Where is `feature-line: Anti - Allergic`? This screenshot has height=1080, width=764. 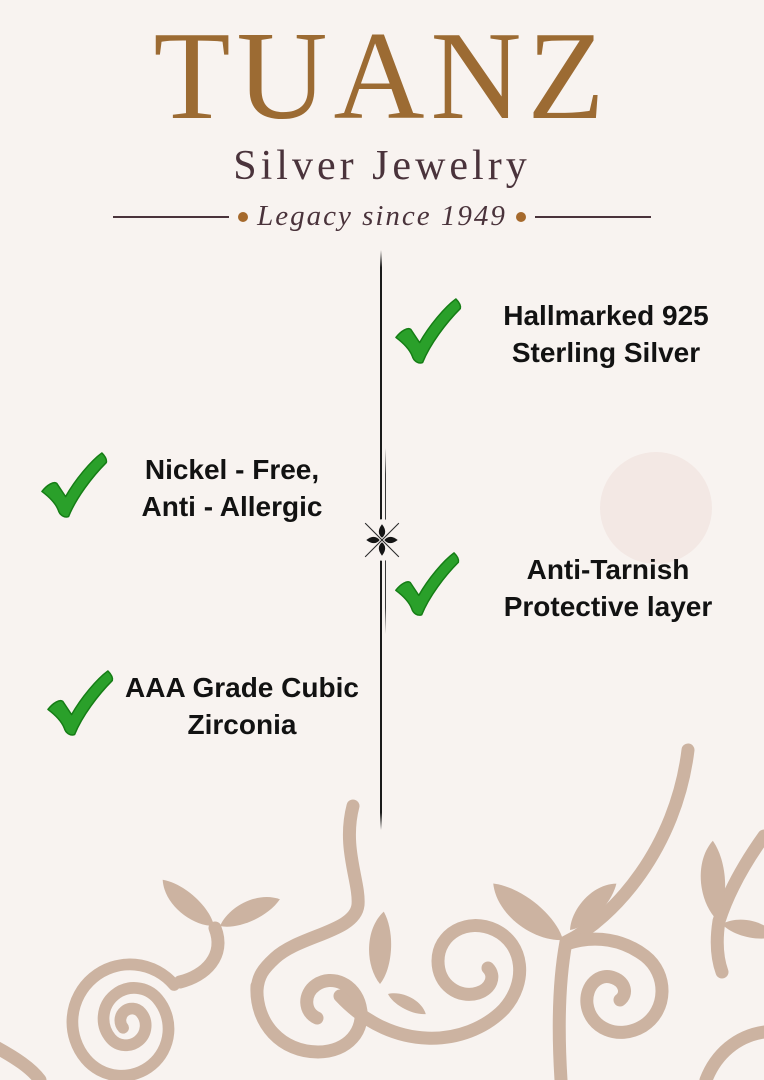 feature-line: Anti - Allergic is located at coordinates (232, 506).